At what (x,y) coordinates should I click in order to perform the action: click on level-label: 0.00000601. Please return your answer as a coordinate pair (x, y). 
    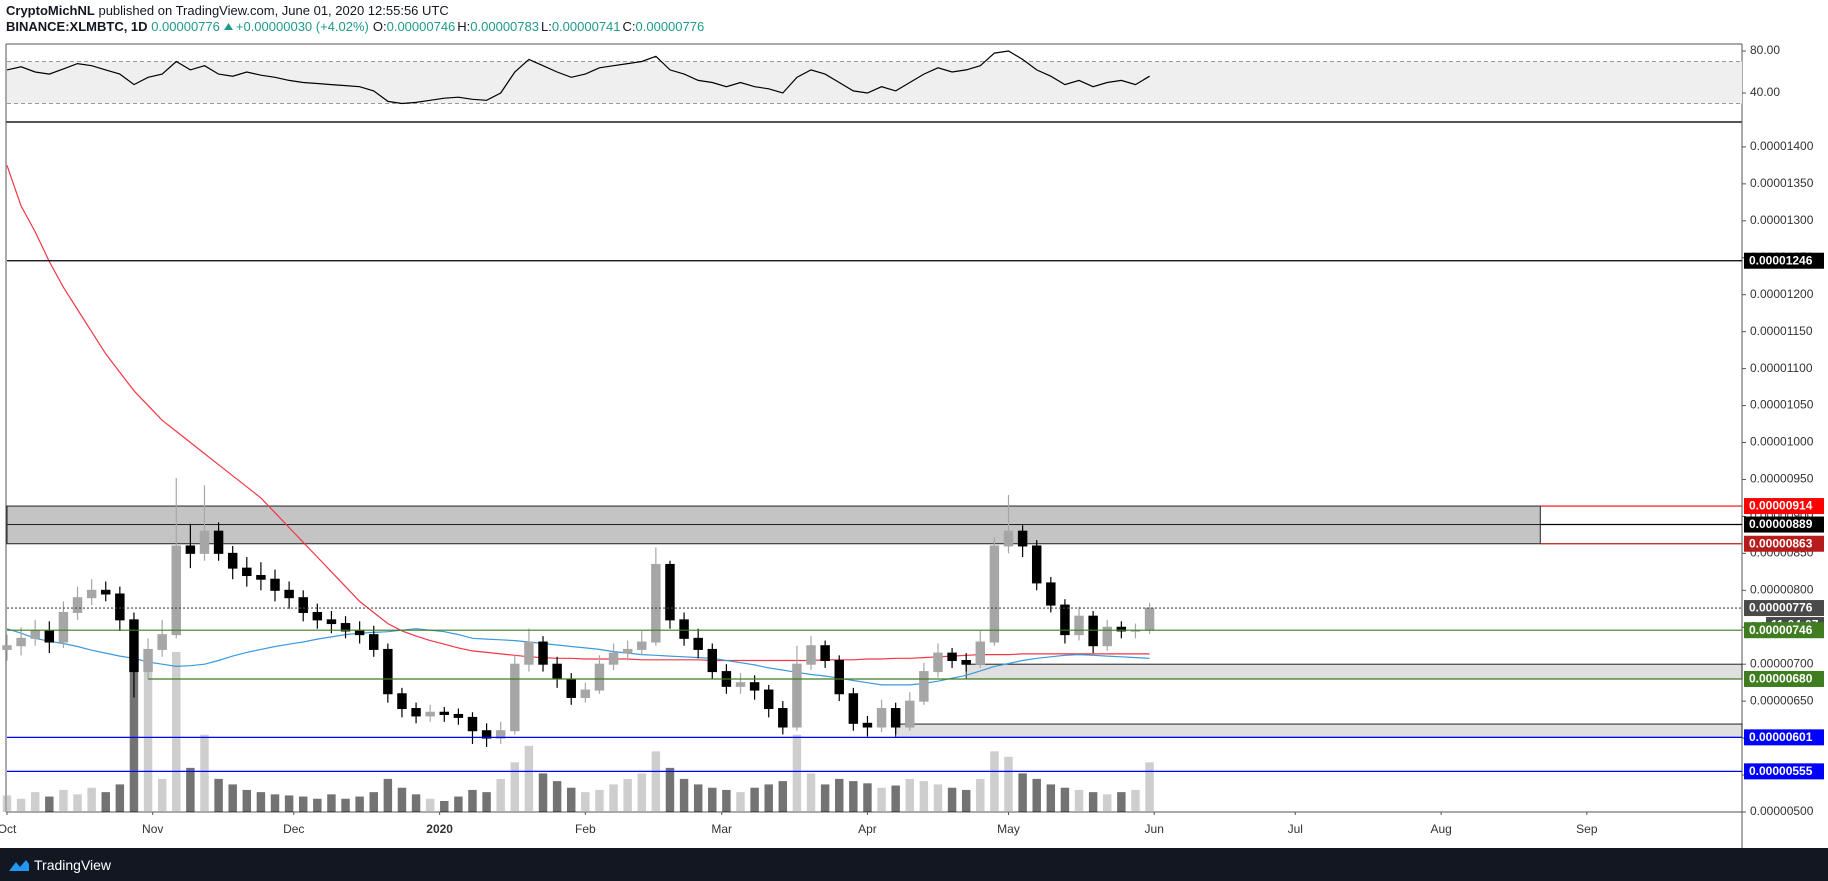
    Looking at the image, I should click on (1781, 737).